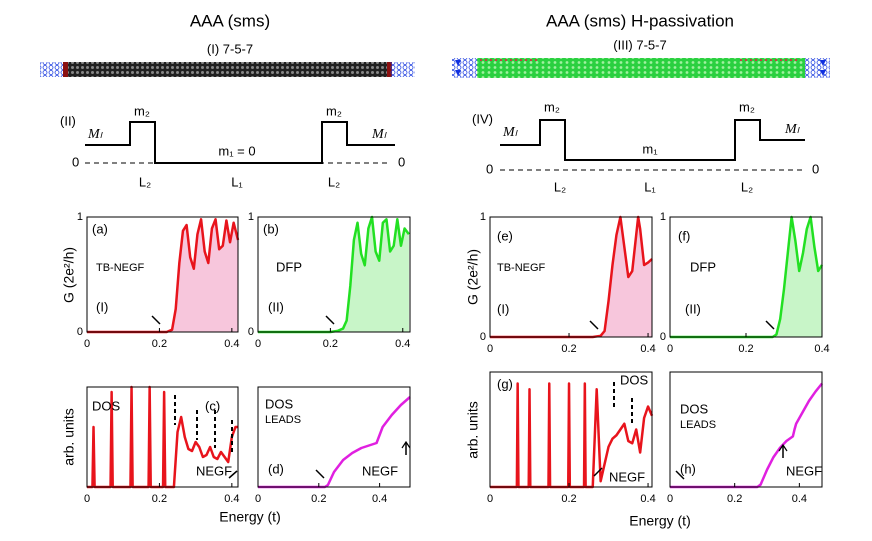  What do you see at coordinates (505, 235) in the screenshot?
I see `panel-text: (e)` at bounding box center [505, 235].